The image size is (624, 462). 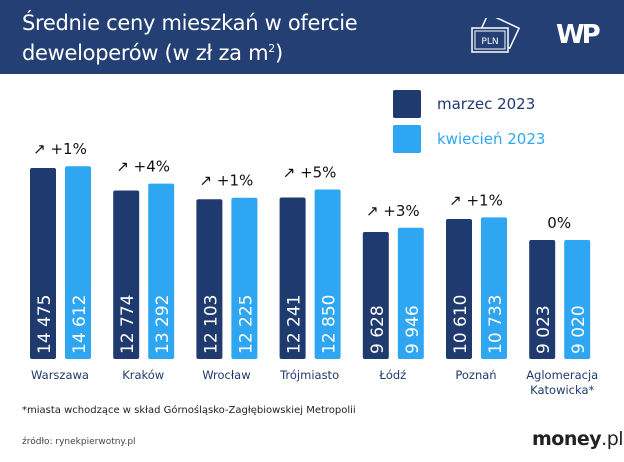 What do you see at coordinates (461, 324) in the screenshot?
I see `bar-value-label: 10 610` at bounding box center [461, 324].